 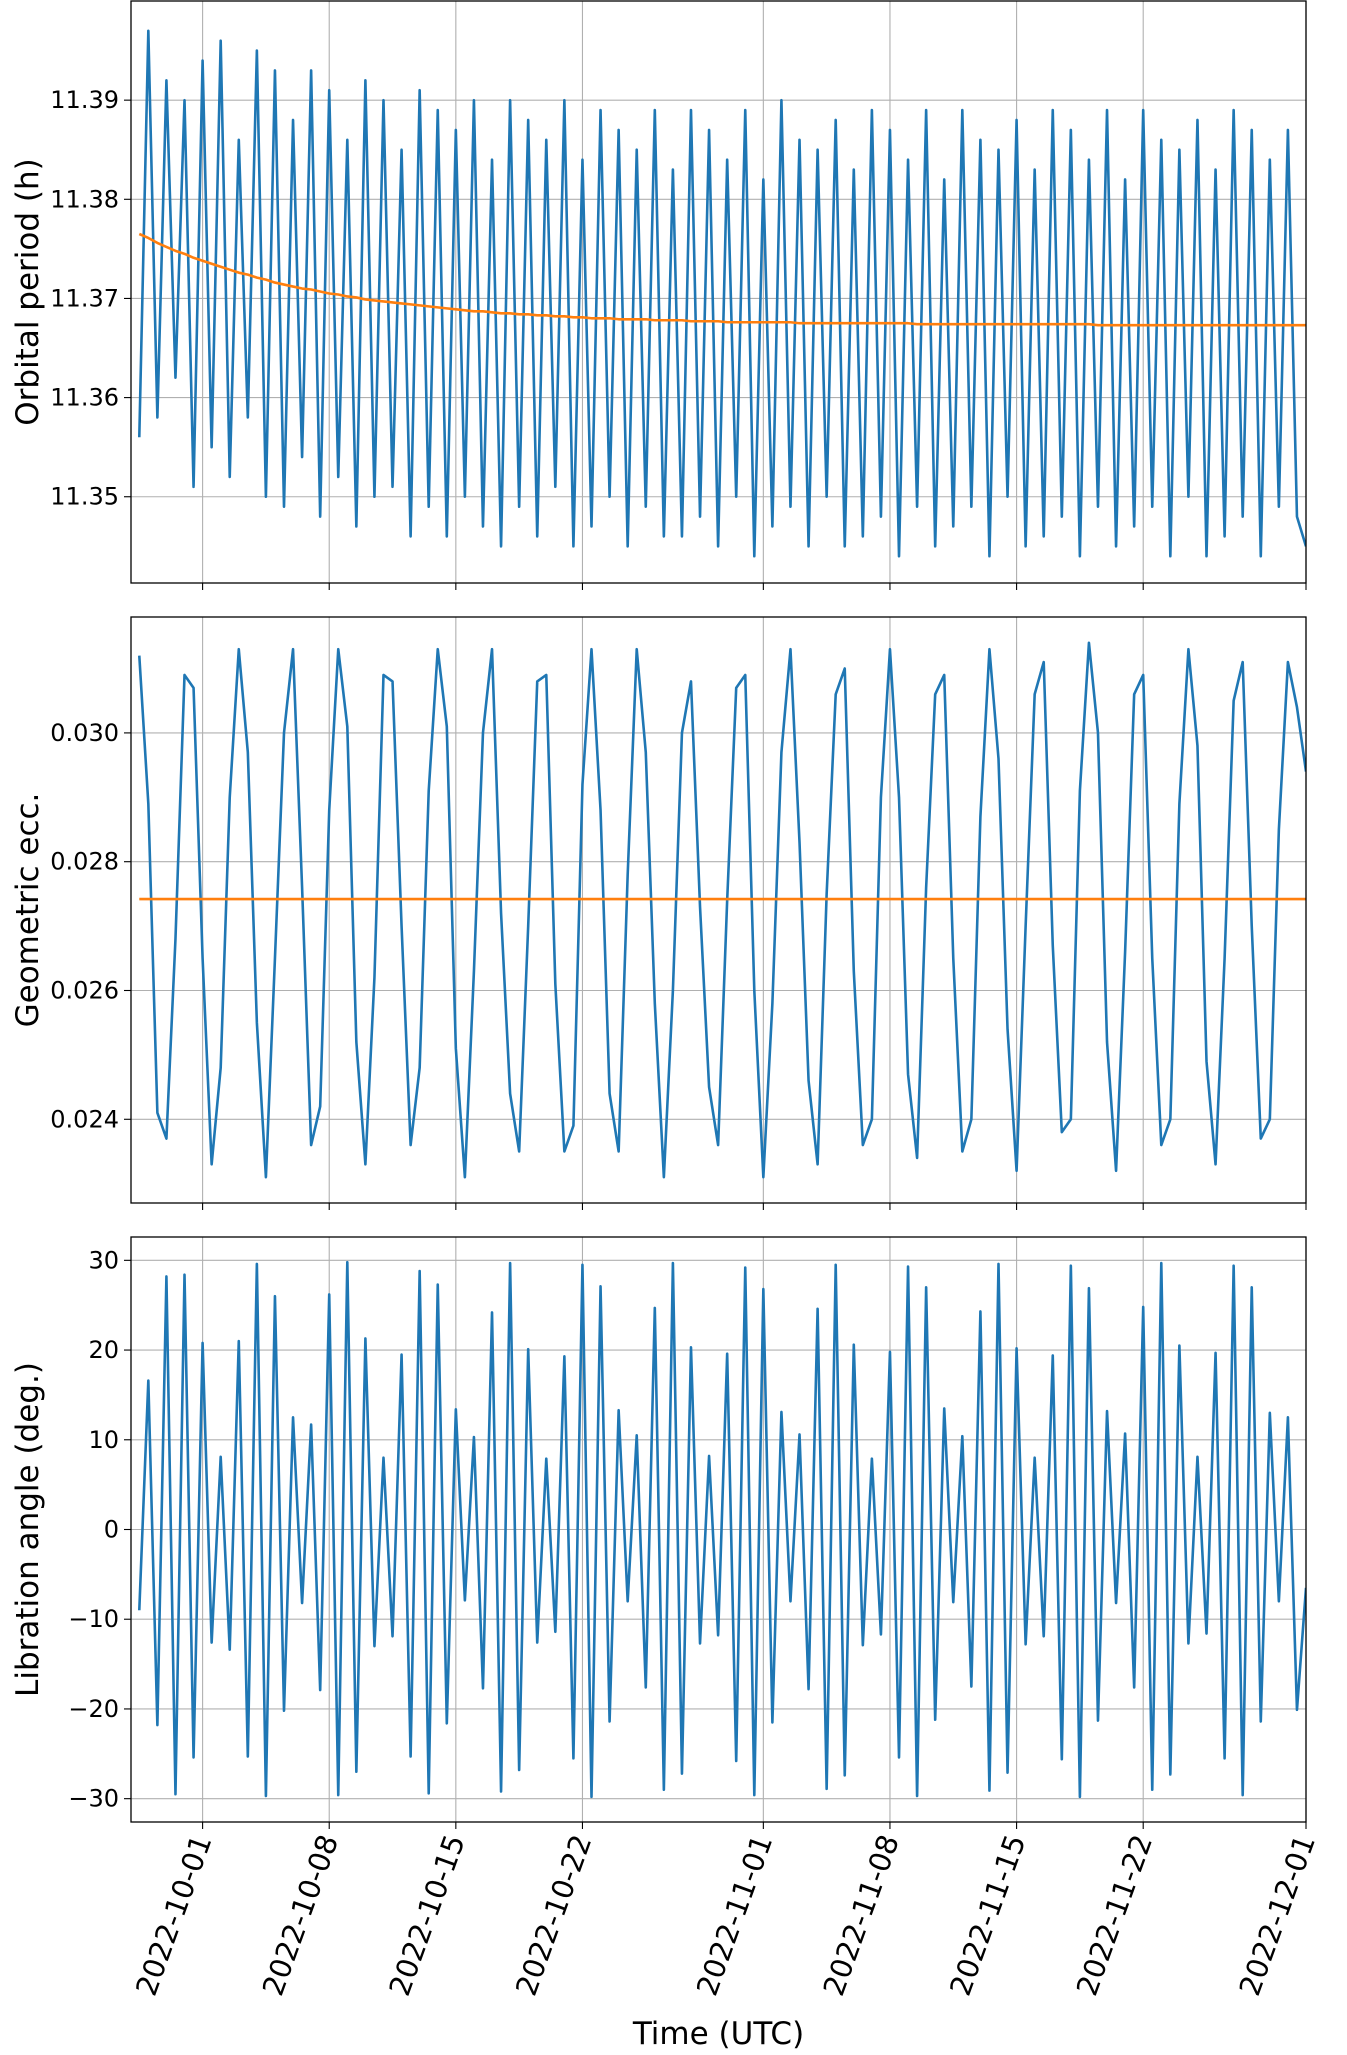 What do you see at coordinates (84, 862) in the screenshot?
I see `y-tick-label: 0.028` at bounding box center [84, 862].